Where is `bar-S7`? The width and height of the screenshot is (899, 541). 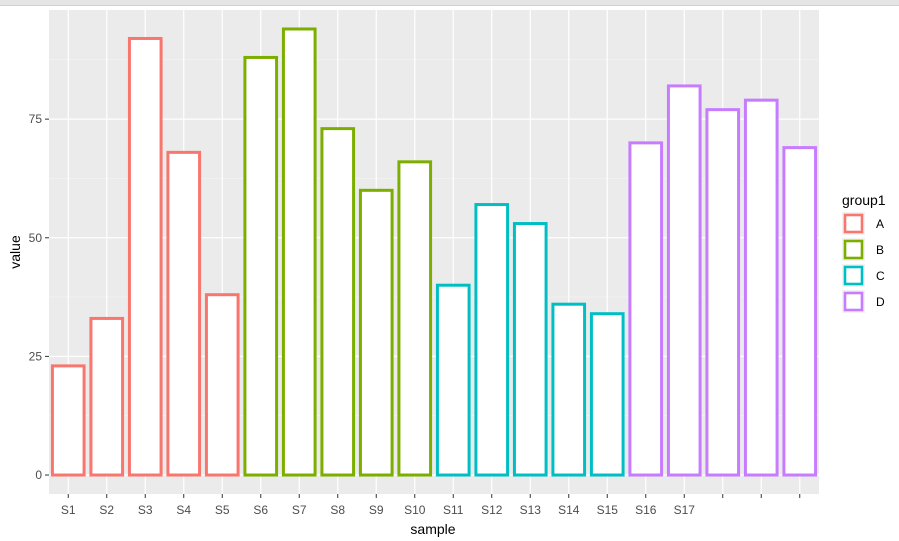 bar-S7 is located at coordinates (299, 252).